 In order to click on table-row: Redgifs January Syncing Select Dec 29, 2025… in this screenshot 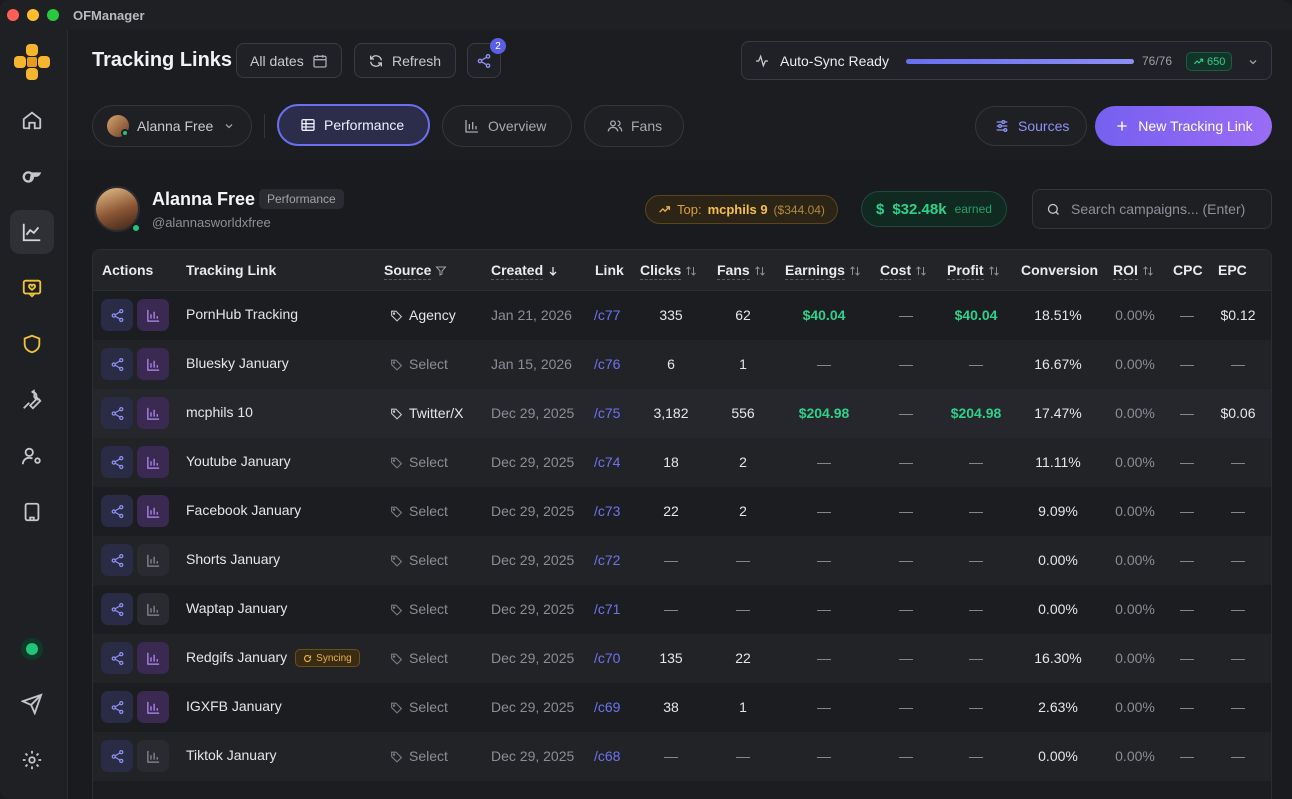, I will do `click(682, 658)`.